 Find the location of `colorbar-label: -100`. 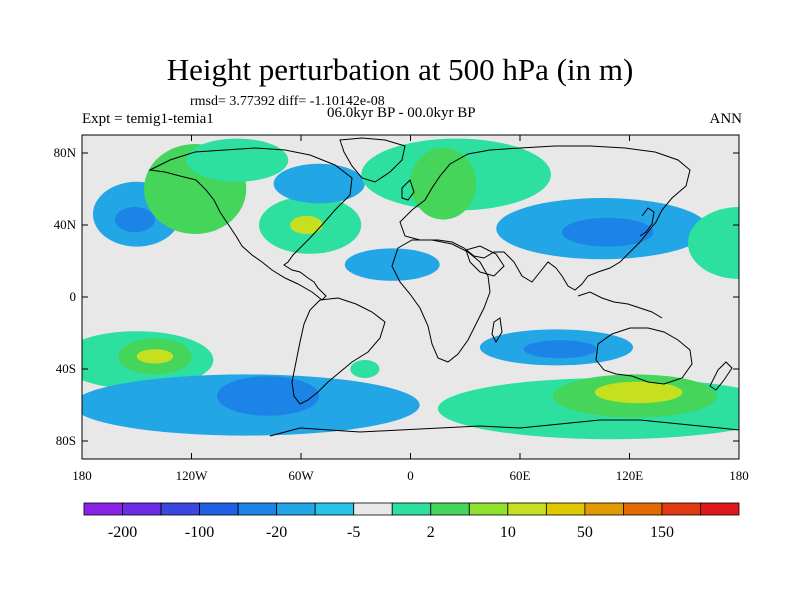

colorbar-label: -100 is located at coordinates (199, 532).